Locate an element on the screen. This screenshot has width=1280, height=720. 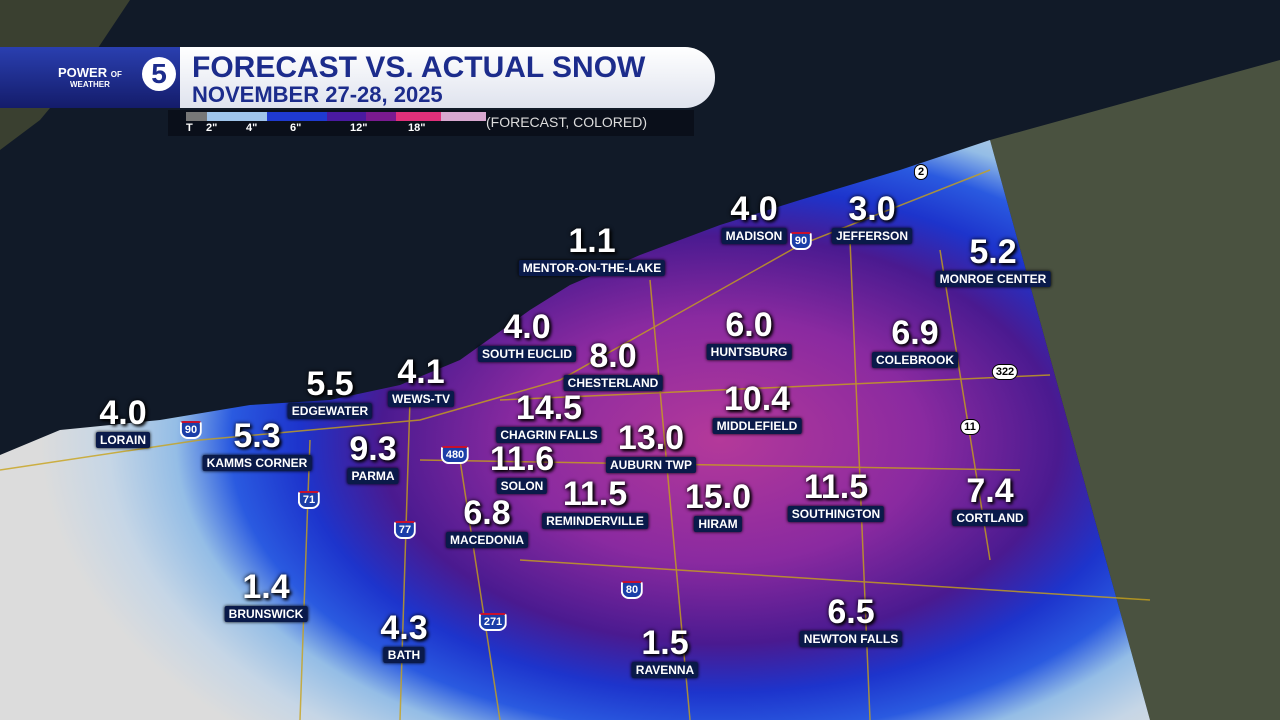
location-name: MIDDLEFIELD is located at coordinates (757, 425).